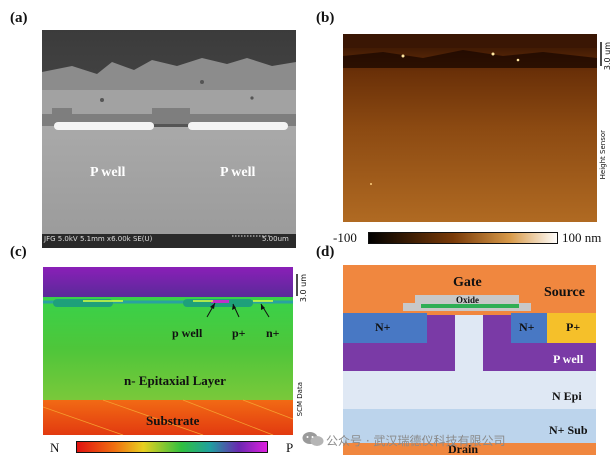 Image resolution: width=613 pixels, height=469 pixels. What do you see at coordinates (325, 18) in the screenshot?
I see `panel-b-label: (b)` at bounding box center [325, 18].